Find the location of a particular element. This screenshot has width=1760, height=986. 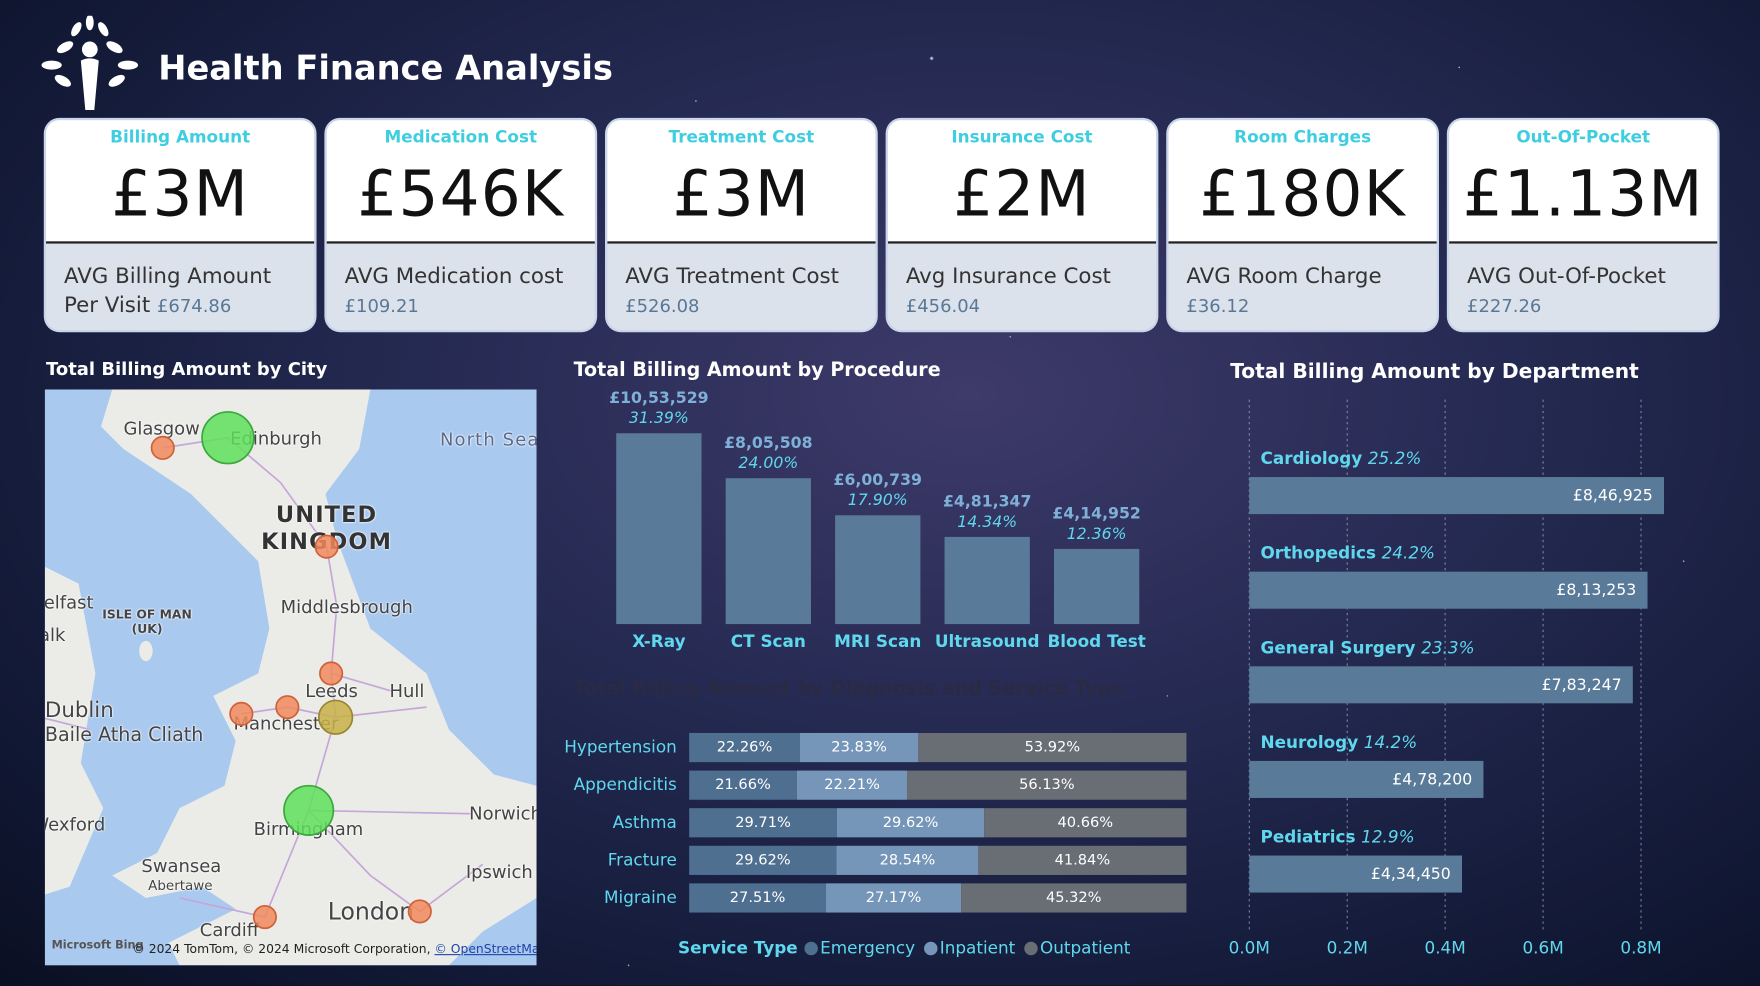

map-label: Baile Atha Cliath is located at coordinates (124, 735).